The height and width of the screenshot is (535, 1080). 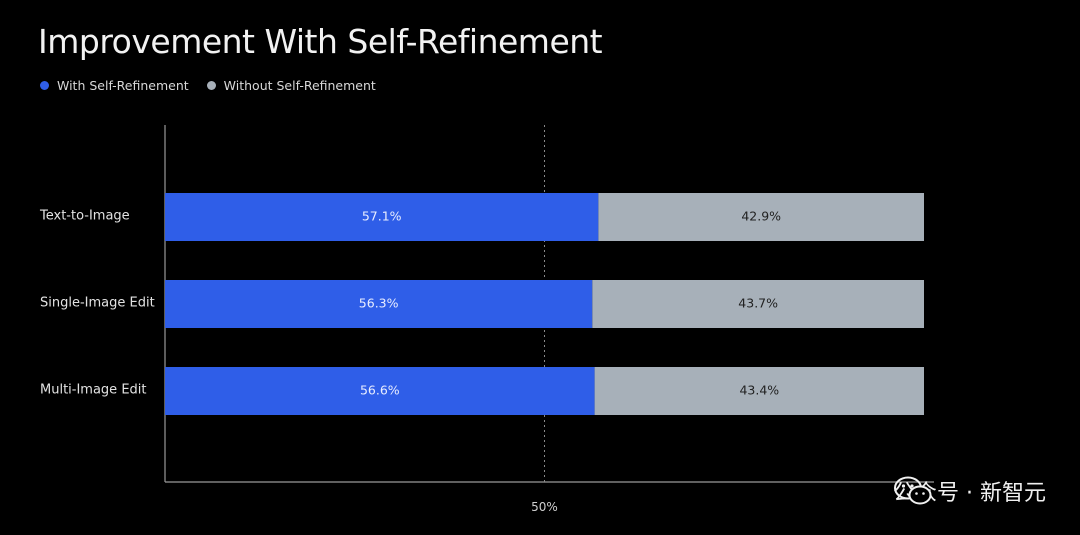 I want to click on bar-value-label: 56.6%, so click(x=380, y=390).